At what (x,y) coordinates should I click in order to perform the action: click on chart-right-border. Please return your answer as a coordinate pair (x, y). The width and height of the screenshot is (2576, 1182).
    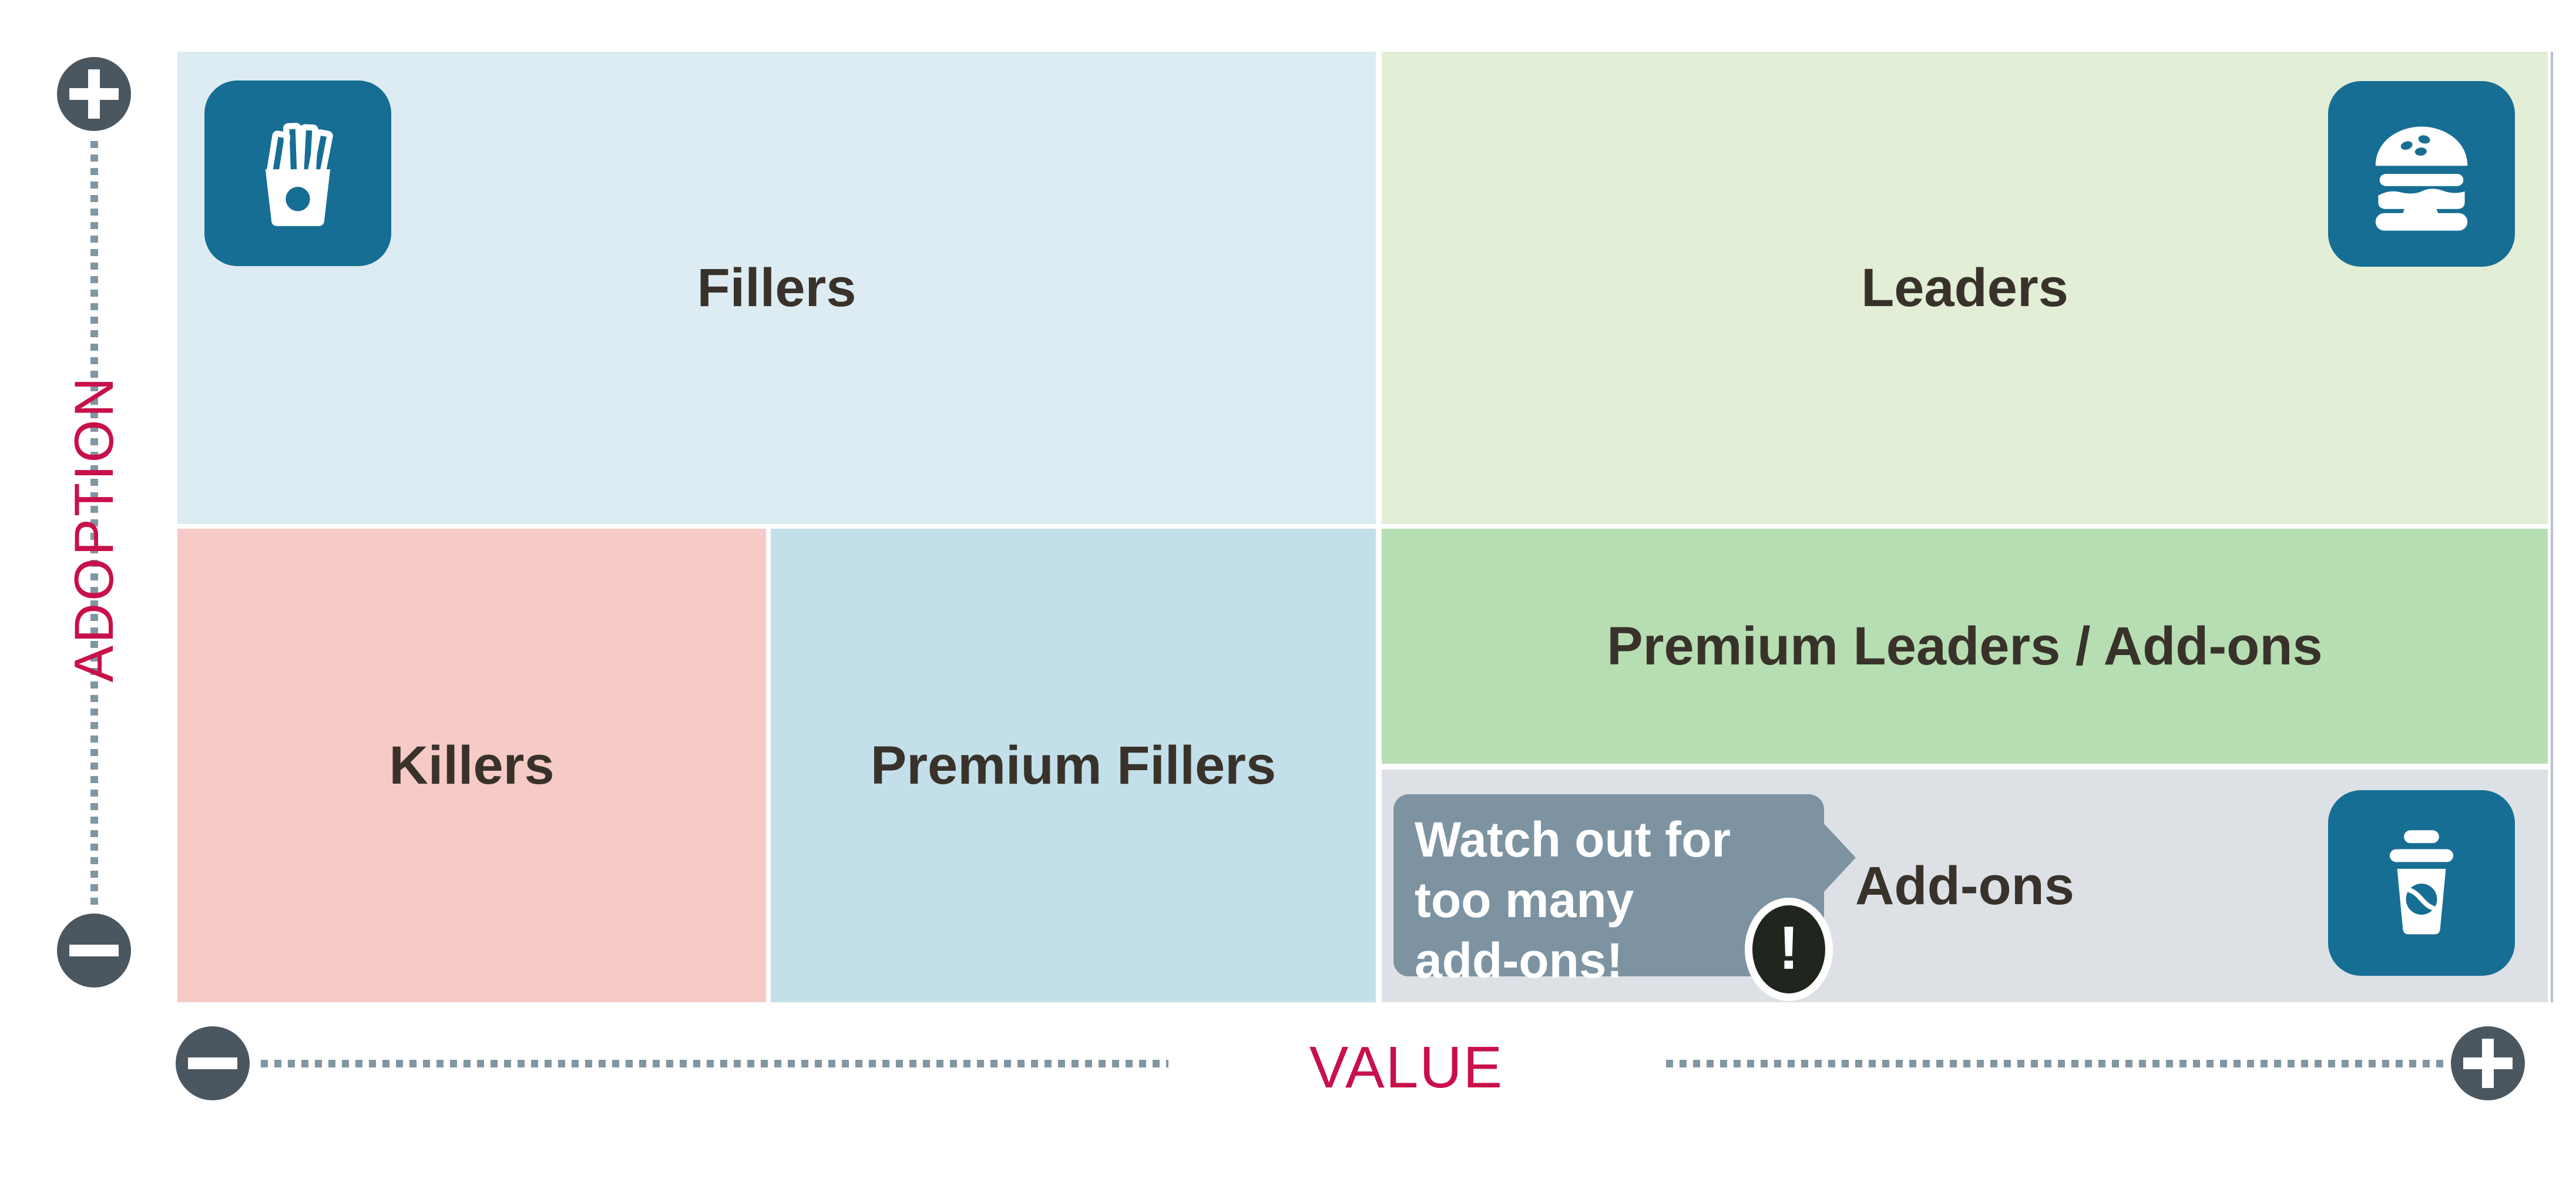
    Looking at the image, I should click on (2552, 527).